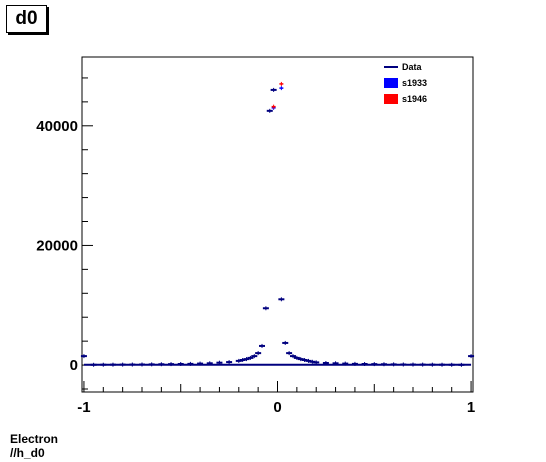 The image size is (546, 462). I want to click on legend-label: s1933, so click(414, 83).